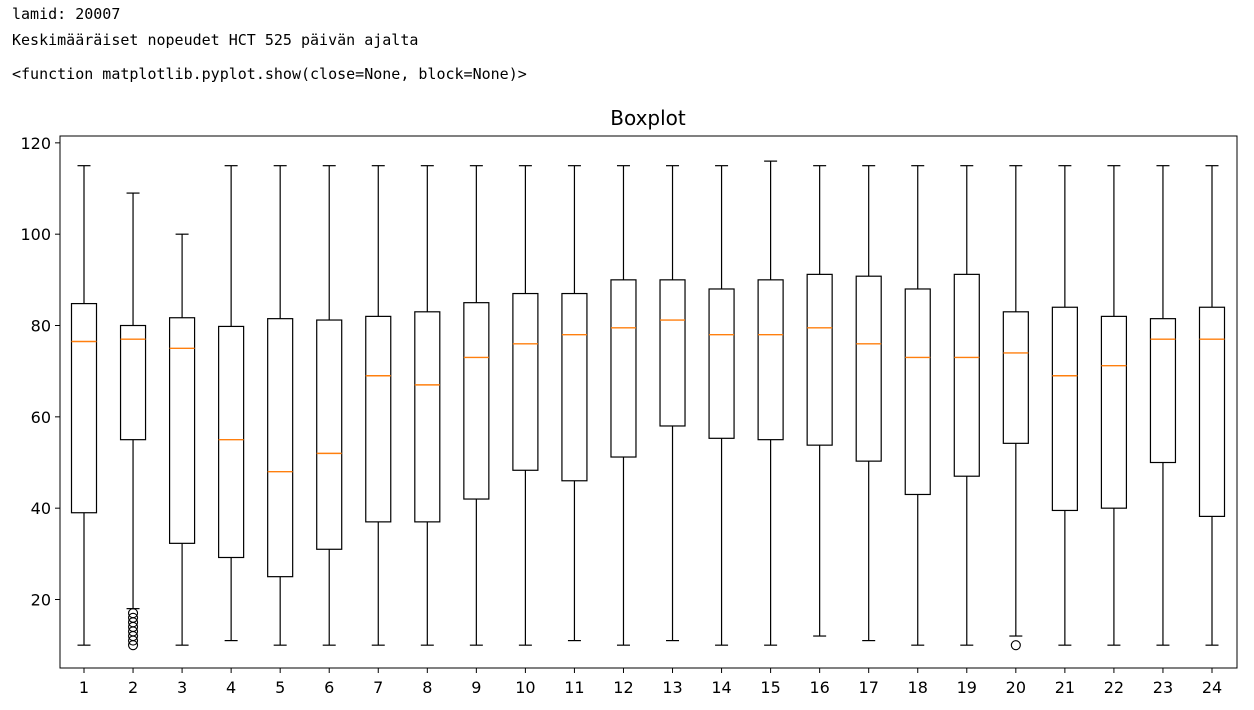  Describe the element at coordinates (280, 687) in the screenshot. I see `x-tick-label-5: 5` at that location.